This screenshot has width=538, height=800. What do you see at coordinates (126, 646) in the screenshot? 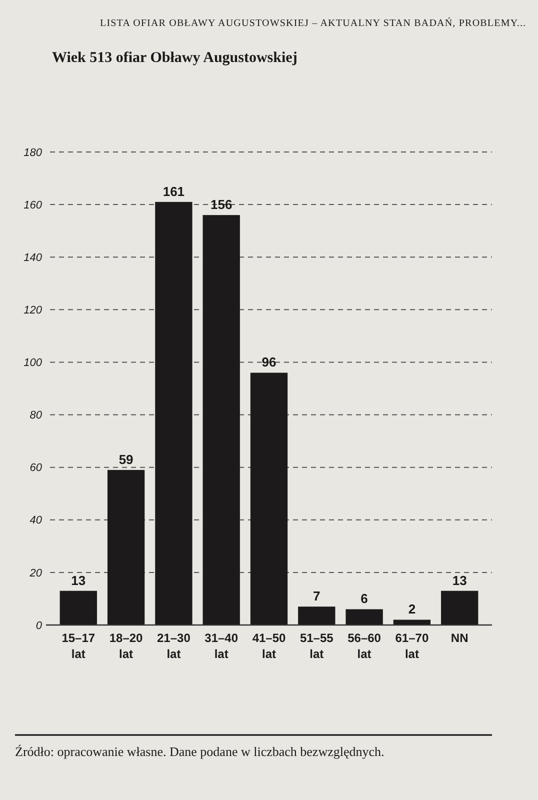
I see `x-tick-label: 18–20 lat` at bounding box center [126, 646].